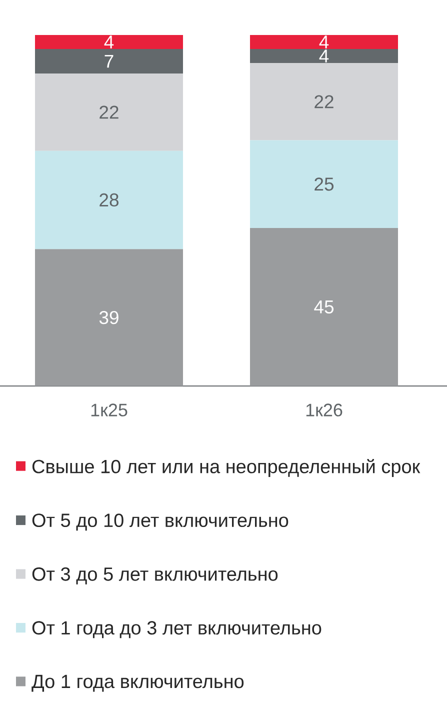 Image resolution: width=447 pixels, height=708 pixels. Describe the element at coordinates (324, 410) in the screenshot. I see `x-tick-label: 1к26` at that location.